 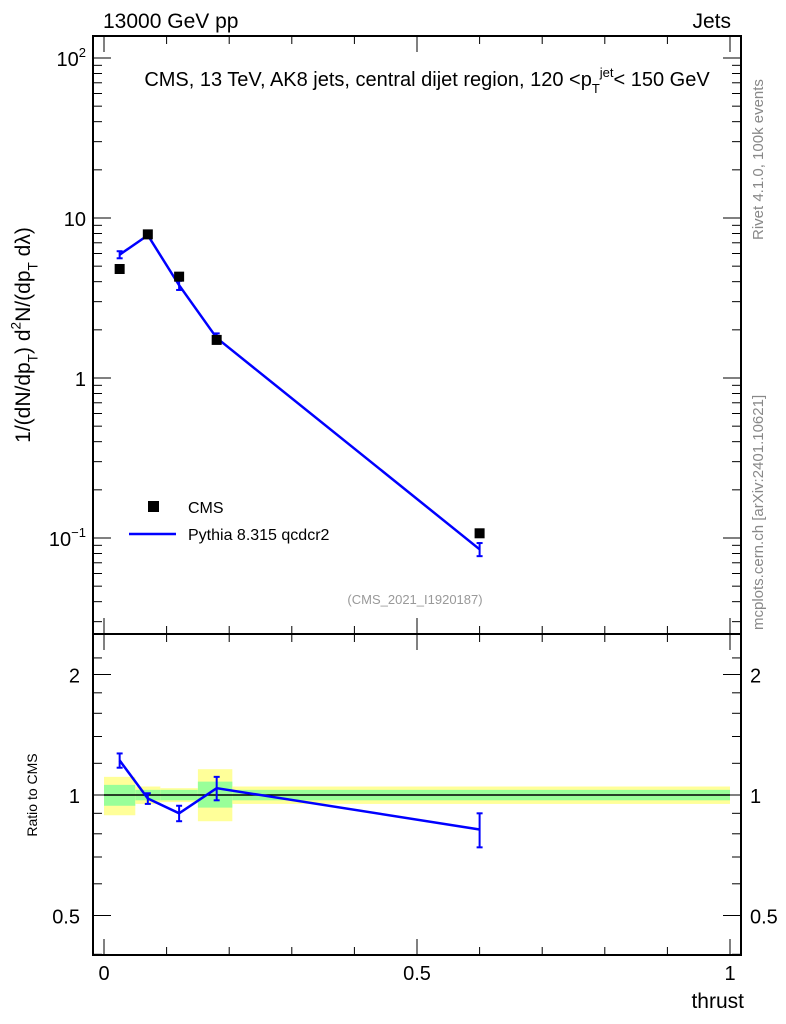 I want to click on rivet-label: Rivet 4.1.0, 100k events, so click(x=758, y=159).